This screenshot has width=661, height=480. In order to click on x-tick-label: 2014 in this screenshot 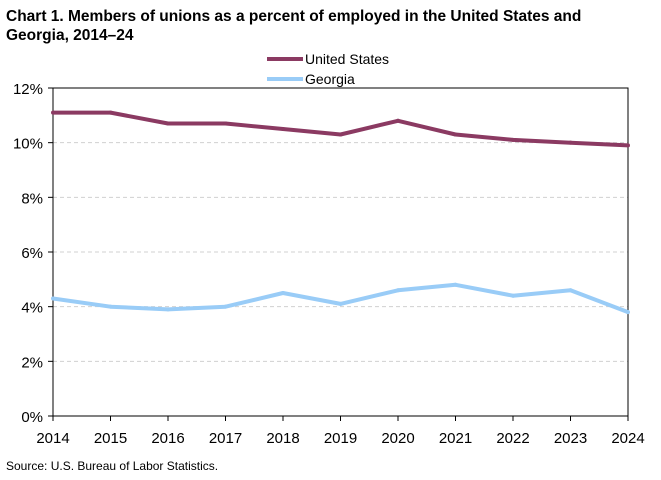, I will do `click(52, 438)`.